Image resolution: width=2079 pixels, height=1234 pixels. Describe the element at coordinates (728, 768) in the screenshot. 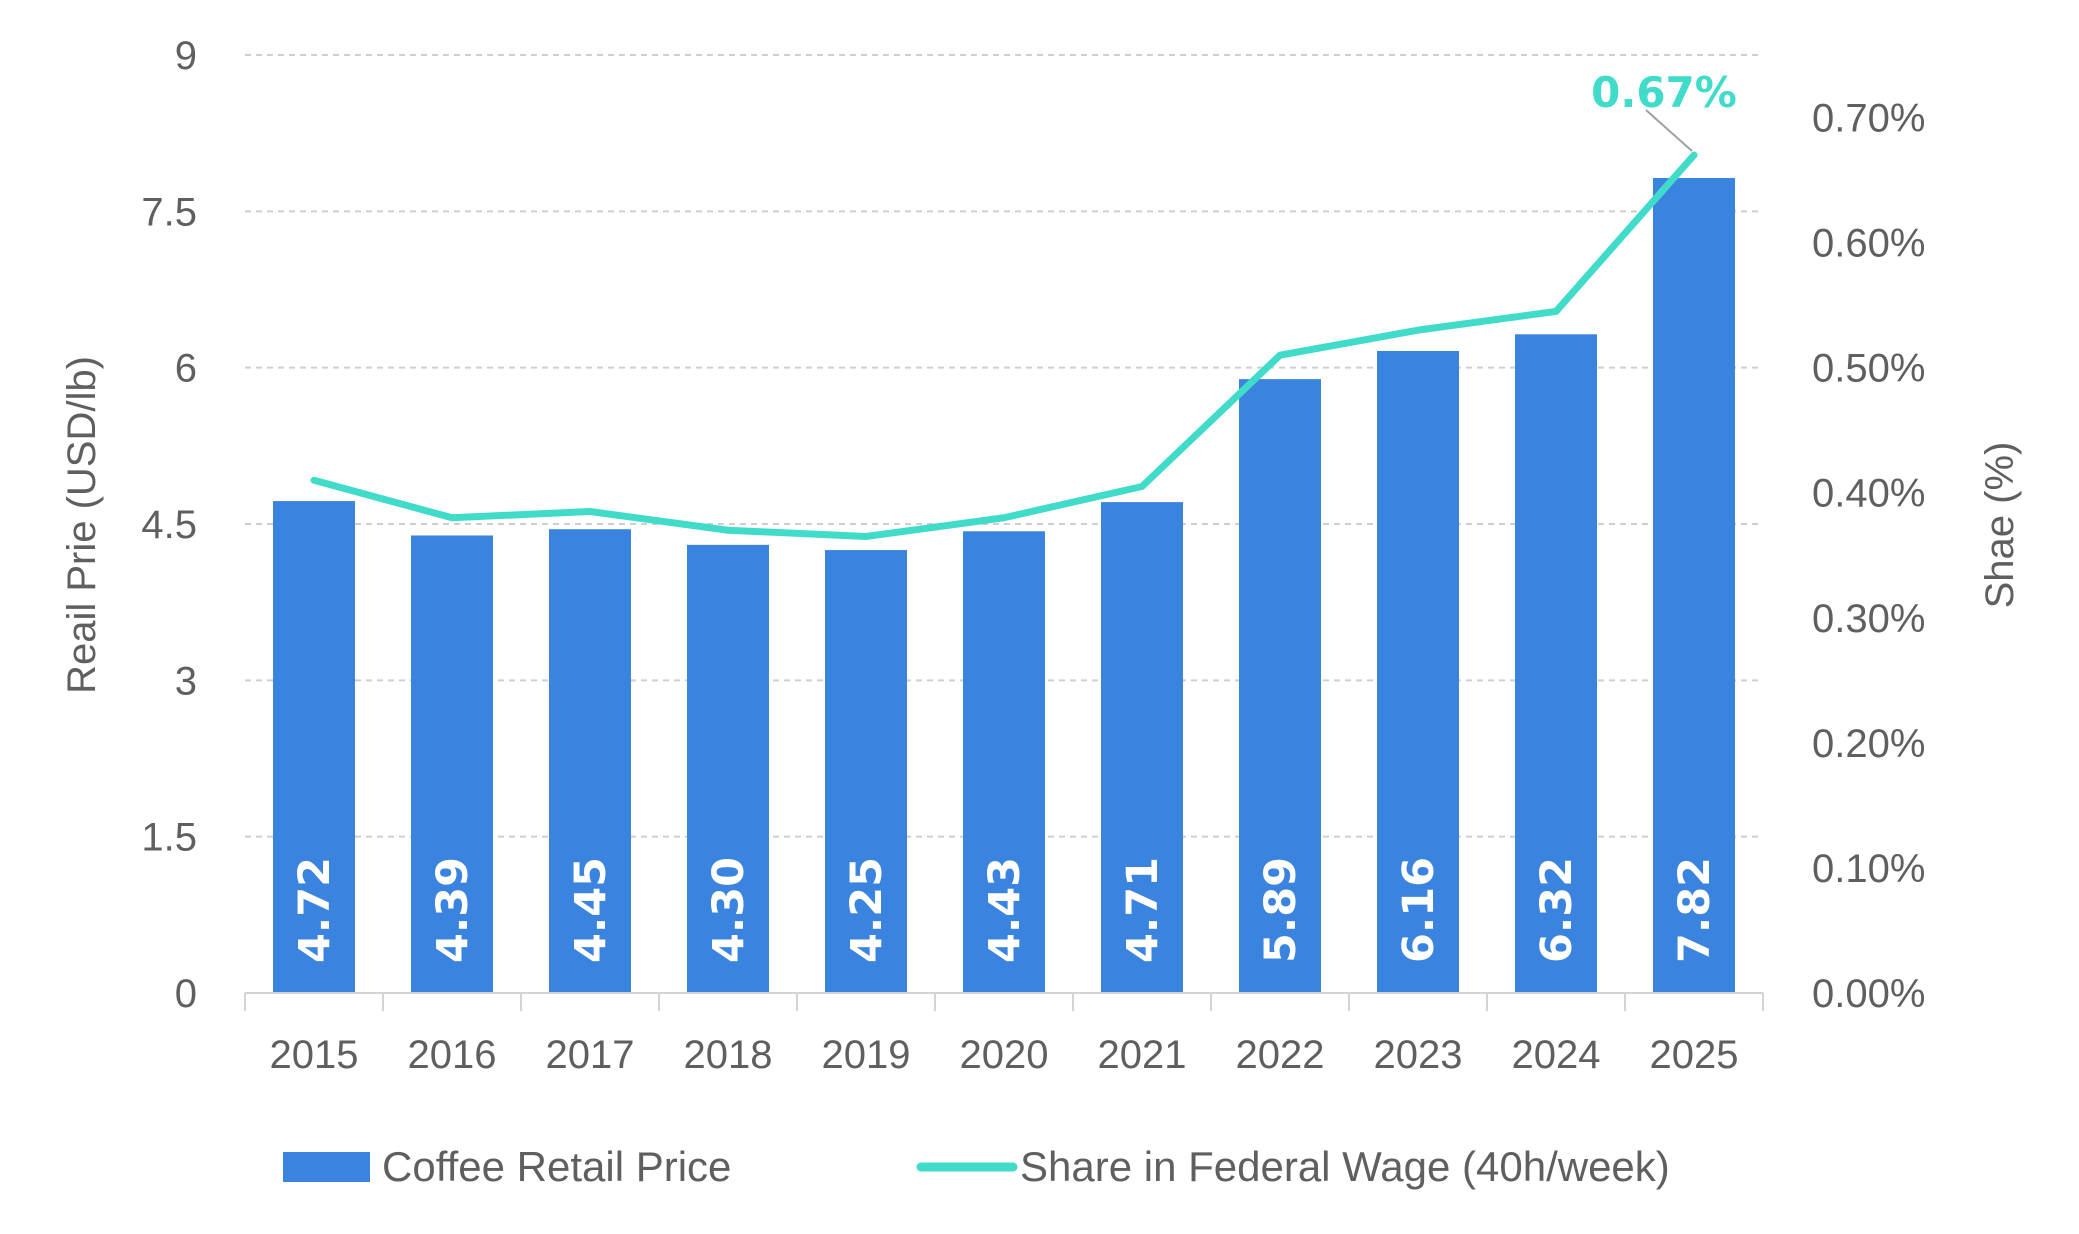

I see `bar-2018` at that location.